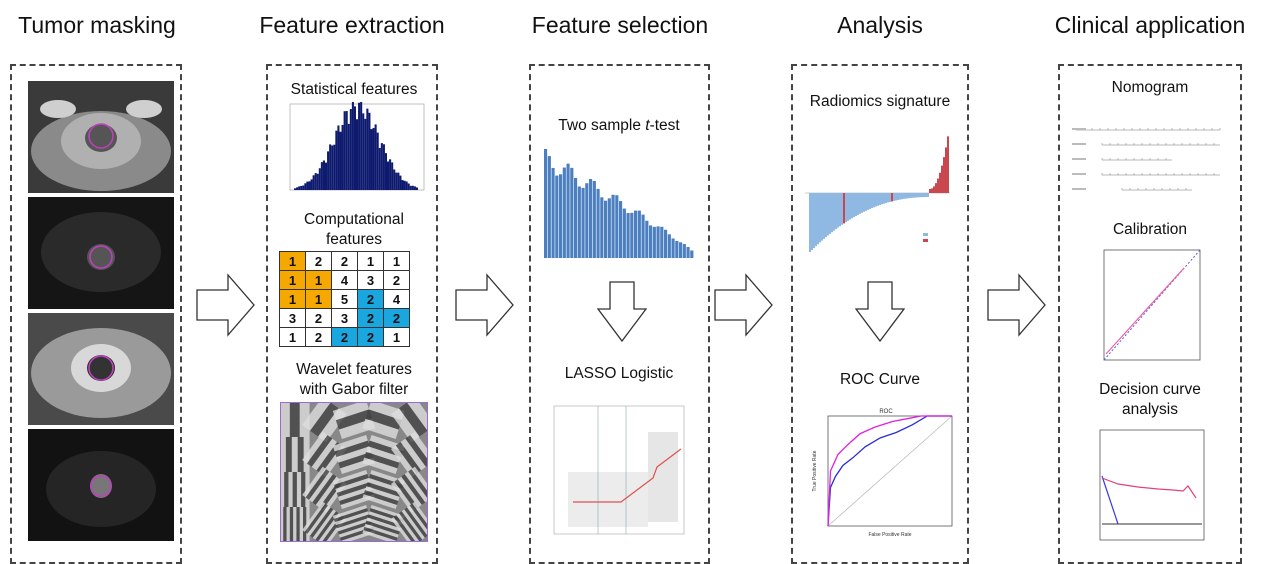  What do you see at coordinates (344, 299) in the screenshot?
I see `grid-cell: 5` at bounding box center [344, 299].